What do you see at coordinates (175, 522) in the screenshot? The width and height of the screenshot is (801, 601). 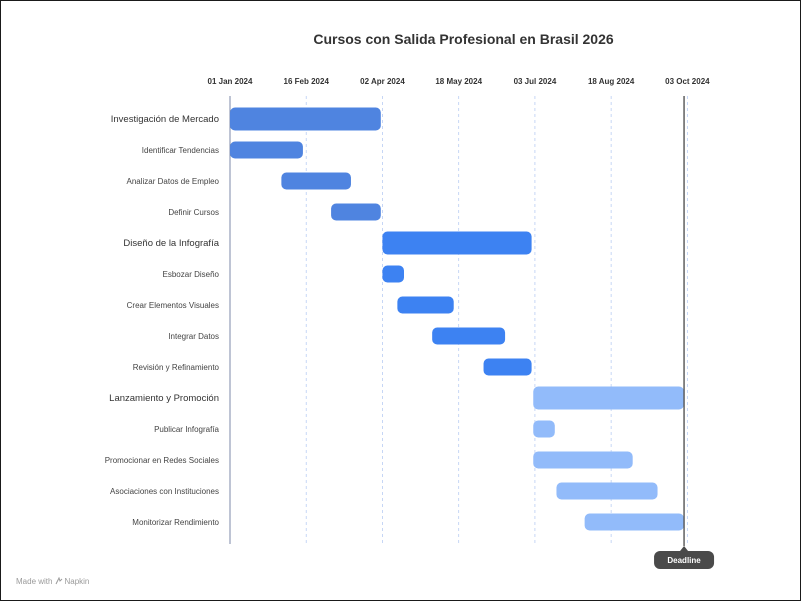 I see `task-label: Monitorizar Rendimiento` at bounding box center [175, 522].